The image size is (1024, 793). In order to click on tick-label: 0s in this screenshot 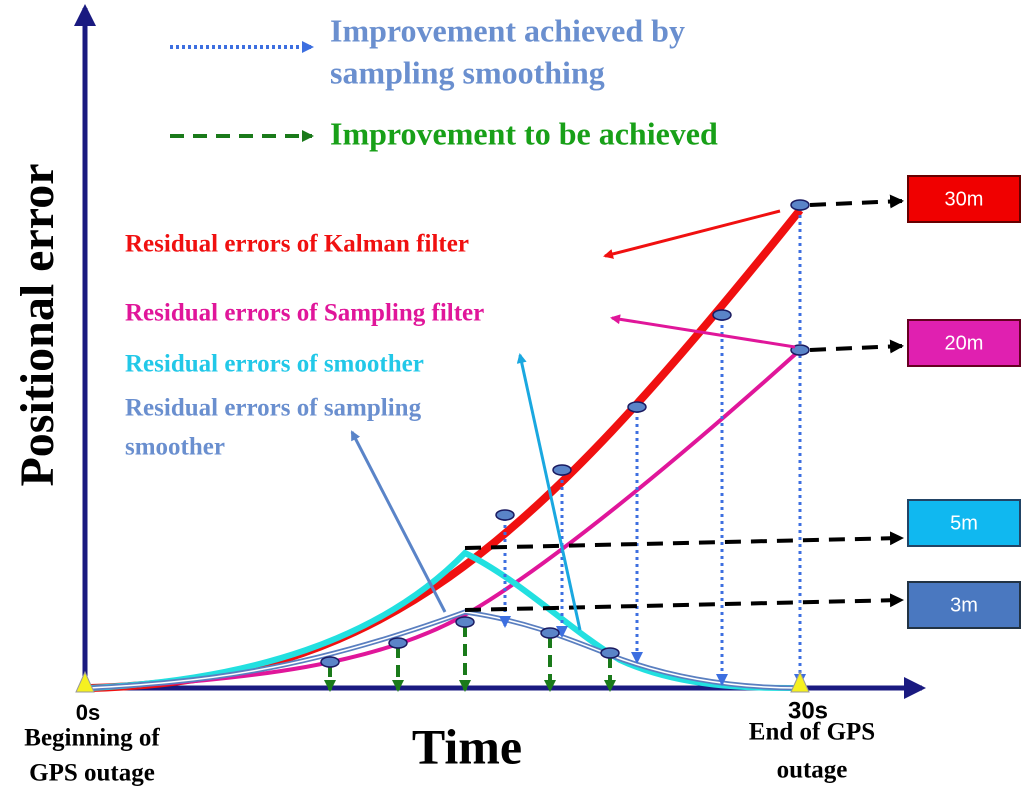, I will do `click(88, 712)`.